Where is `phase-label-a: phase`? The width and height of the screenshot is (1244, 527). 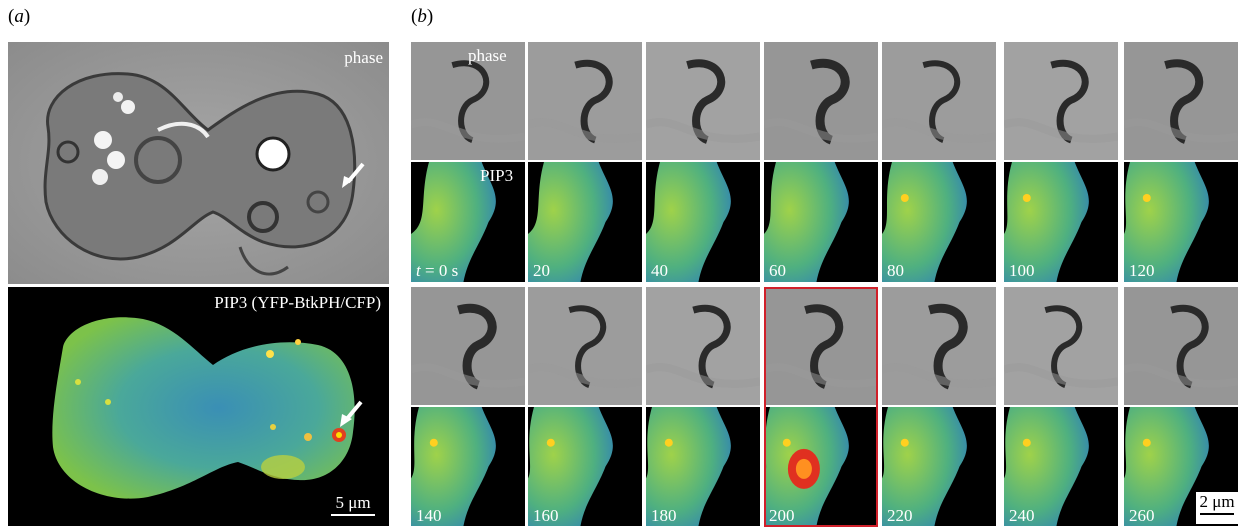 phase-label-a: phase is located at coordinates (363, 57).